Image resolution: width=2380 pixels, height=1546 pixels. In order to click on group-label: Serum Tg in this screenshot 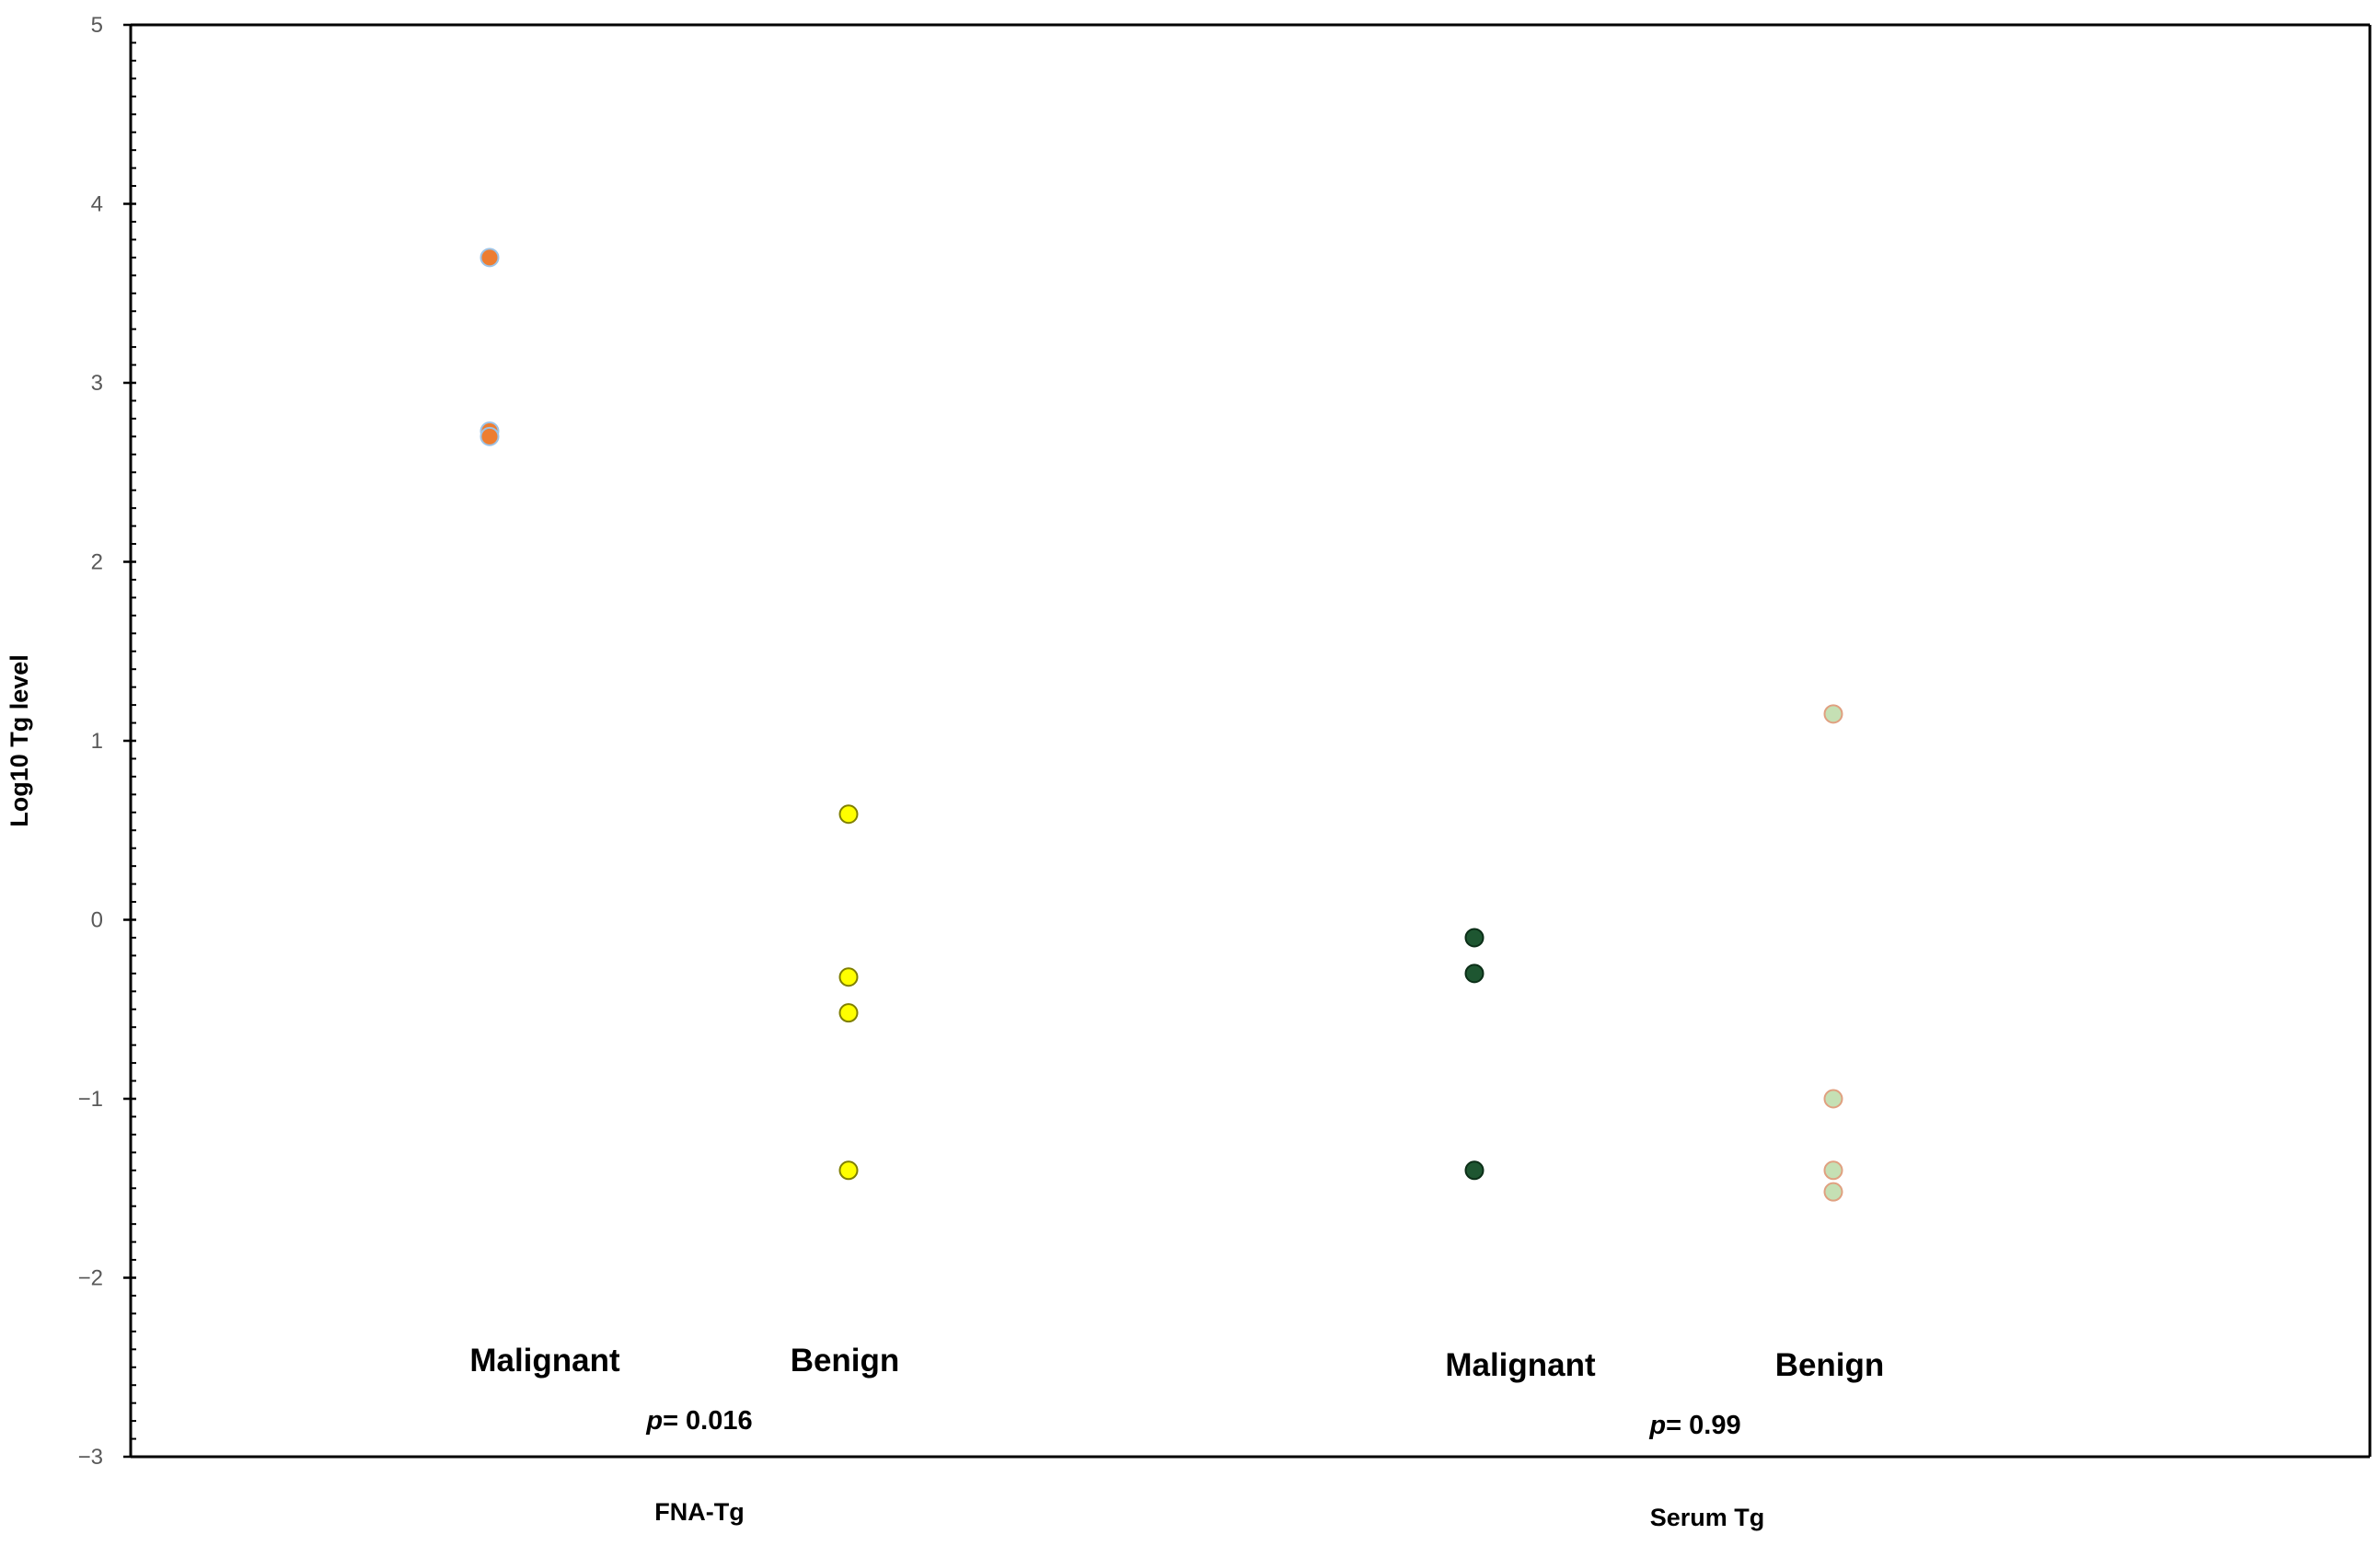, I will do `click(1707, 1517)`.